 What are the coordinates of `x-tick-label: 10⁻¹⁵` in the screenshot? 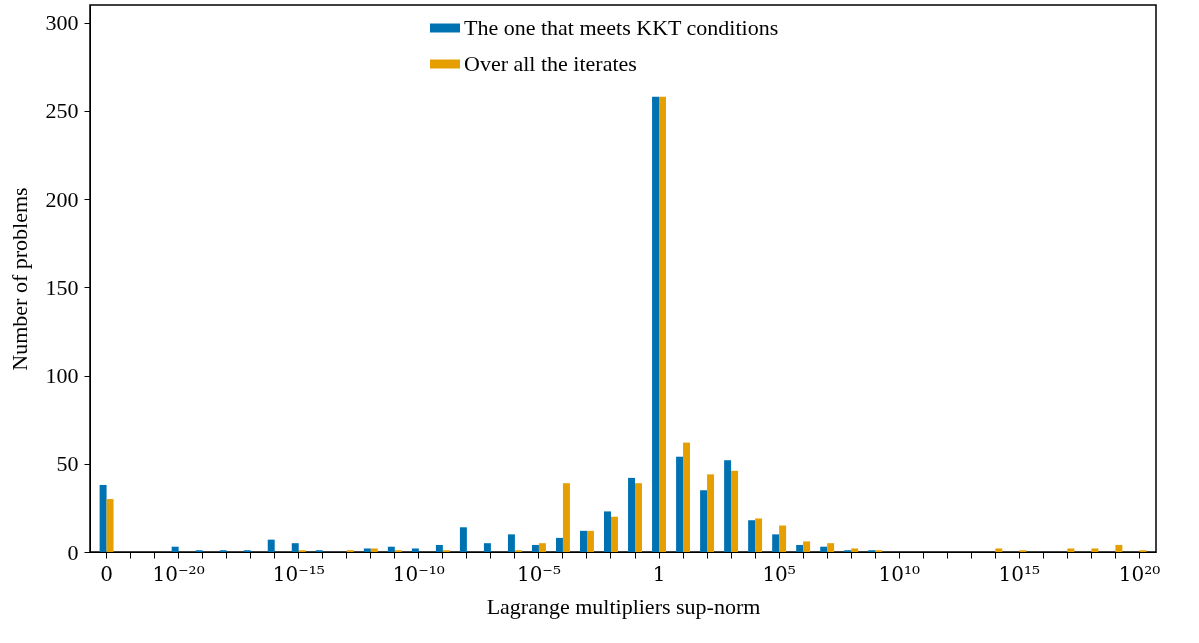 It's located at (298, 573).